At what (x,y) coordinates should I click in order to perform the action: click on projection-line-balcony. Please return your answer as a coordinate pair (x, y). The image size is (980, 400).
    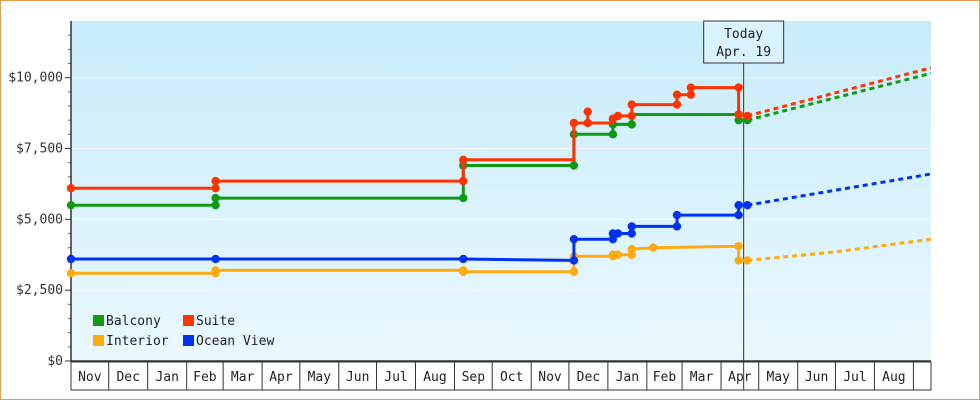
    Looking at the image, I should click on (839, 96).